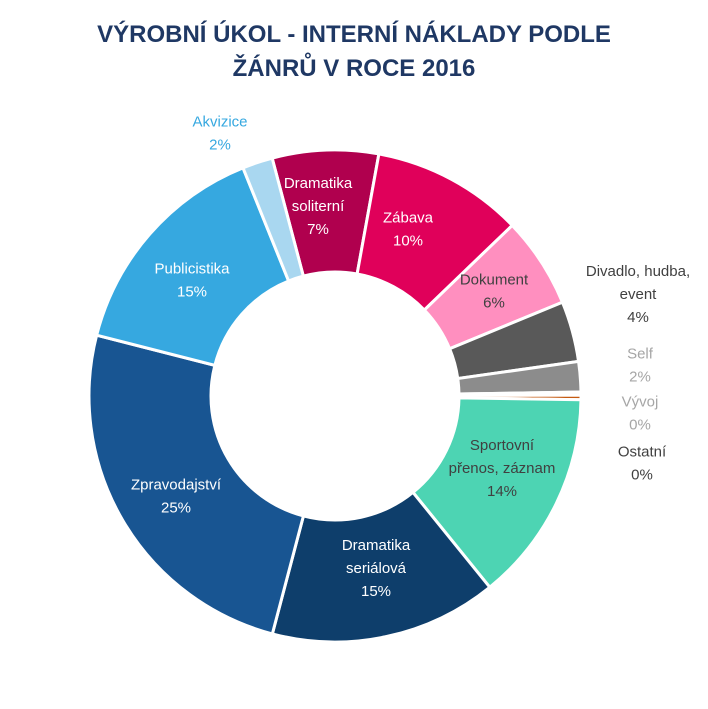 This screenshot has height=709, width=708. Describe the element at coordinates (354, 34) in the screenshot. I see `chart-title-line-1: VÝROBNÍ ÚKOL - INTERNÍ NÁKLADY PODLE` at that location.